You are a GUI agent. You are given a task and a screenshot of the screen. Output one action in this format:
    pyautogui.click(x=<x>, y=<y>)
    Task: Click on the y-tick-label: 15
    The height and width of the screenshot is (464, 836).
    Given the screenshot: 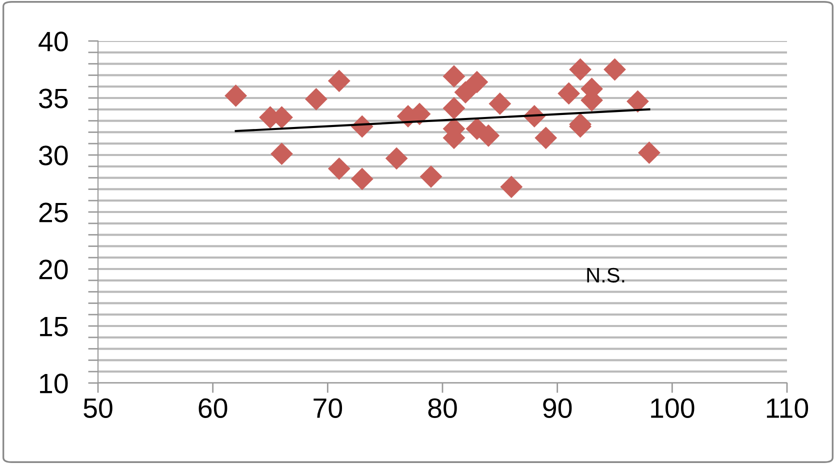 What is the action you would take?
    pyautogui.click(x=54, y=326)
    